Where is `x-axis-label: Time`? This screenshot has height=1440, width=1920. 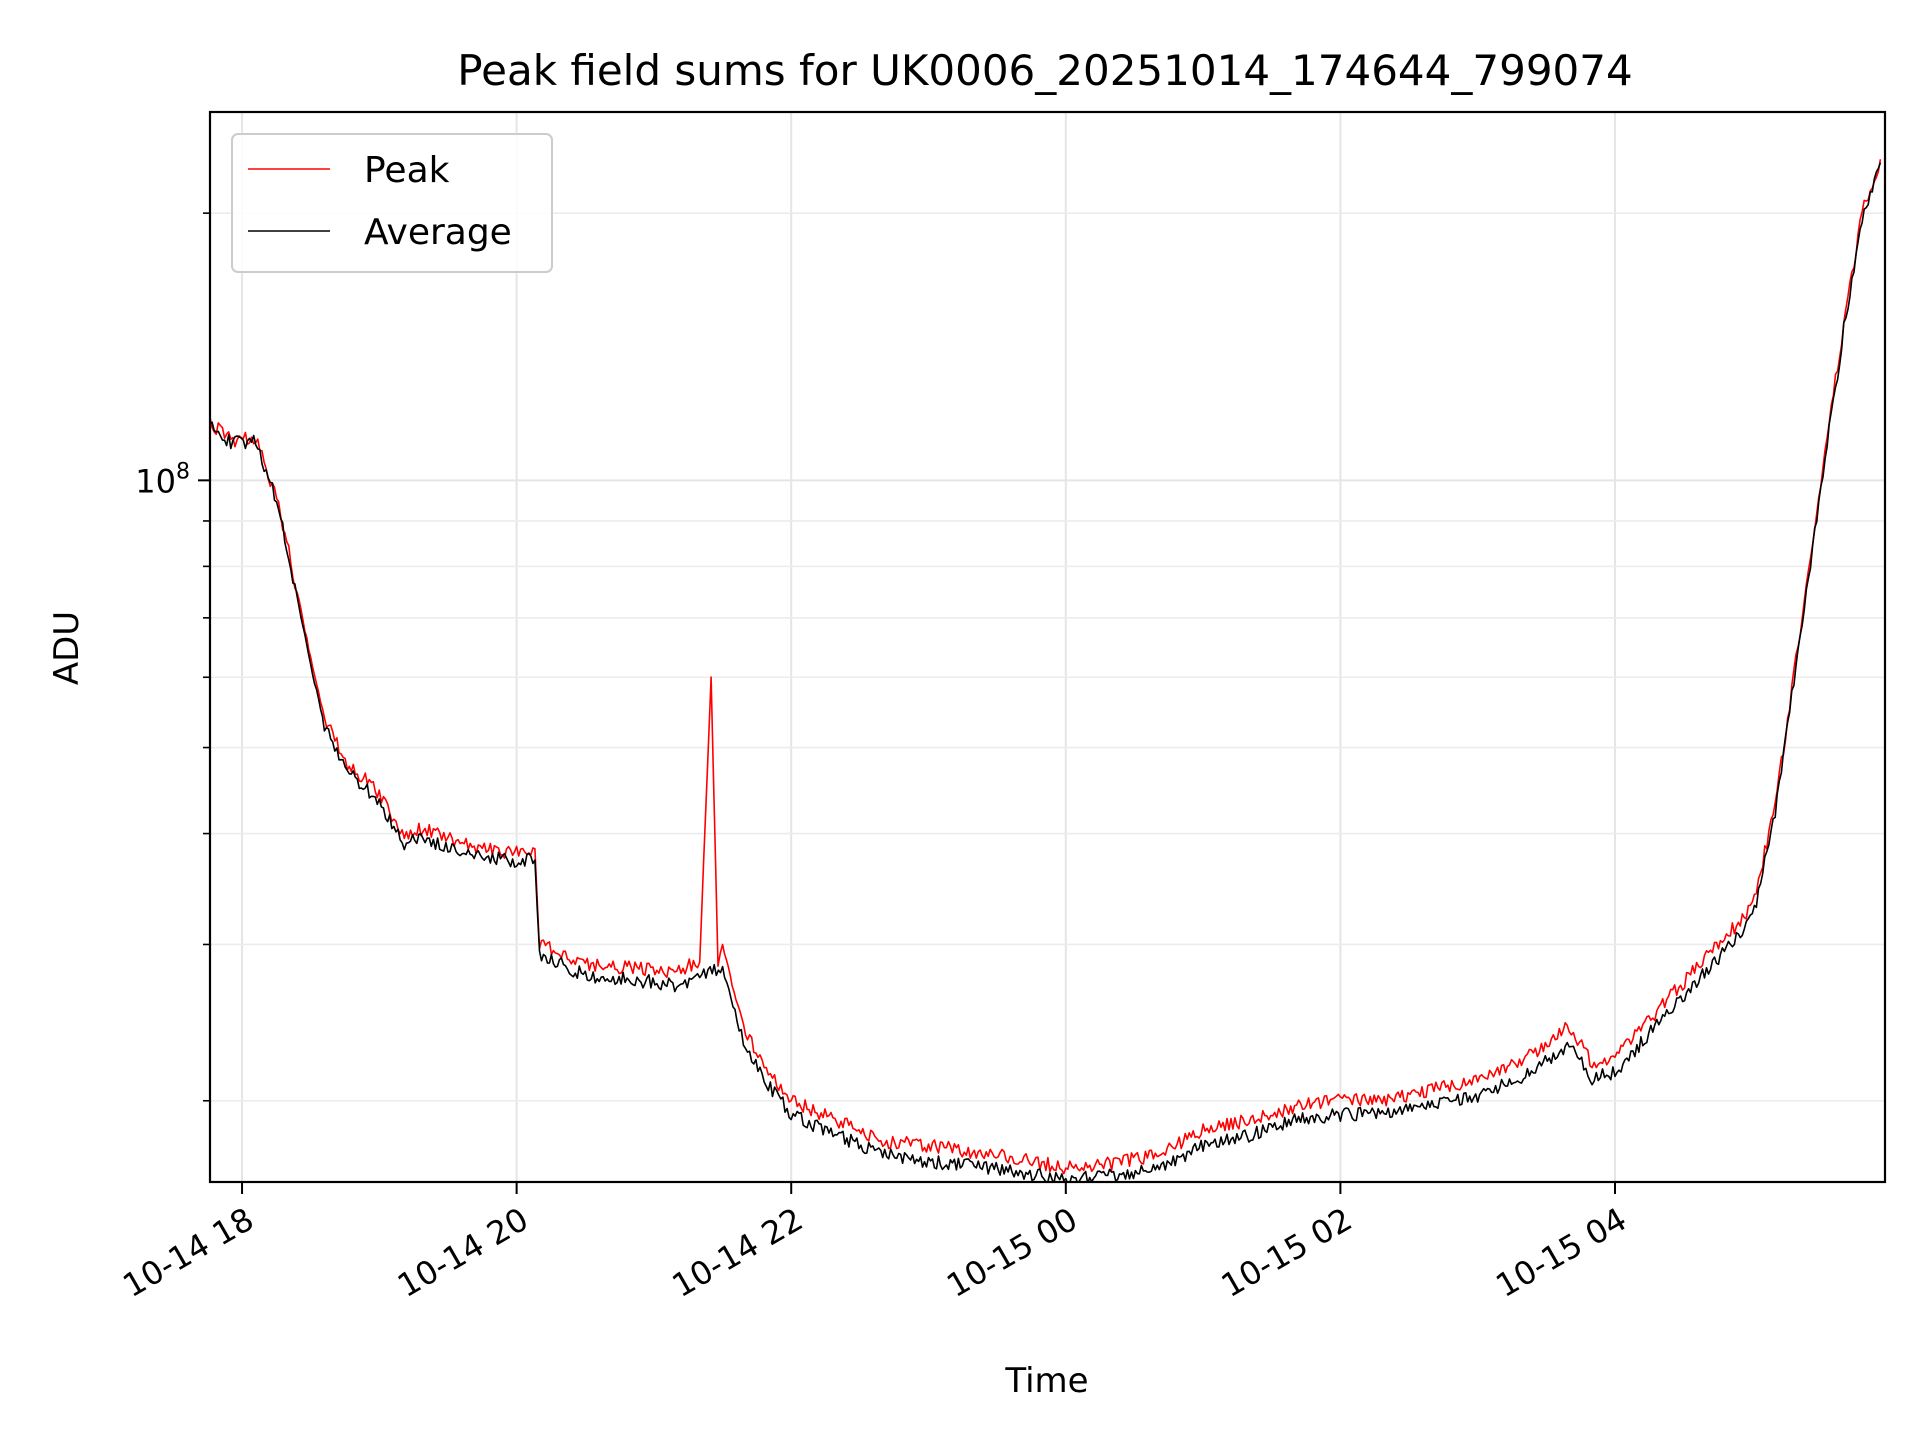
x-axis-label: Time is located at coordinates (1046, 1381).